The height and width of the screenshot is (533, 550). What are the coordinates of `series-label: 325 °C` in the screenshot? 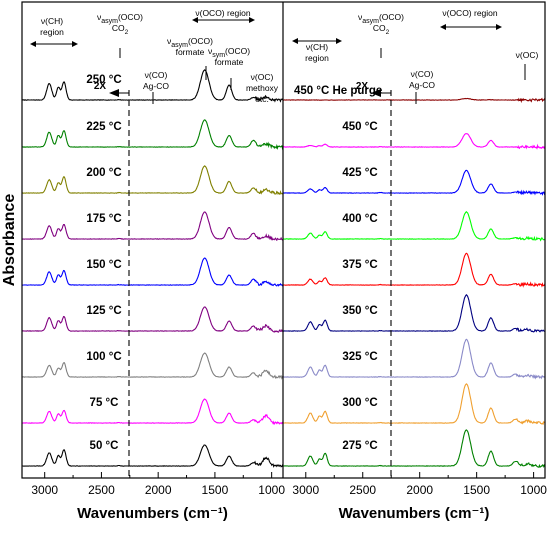 It's located at (359, 357).